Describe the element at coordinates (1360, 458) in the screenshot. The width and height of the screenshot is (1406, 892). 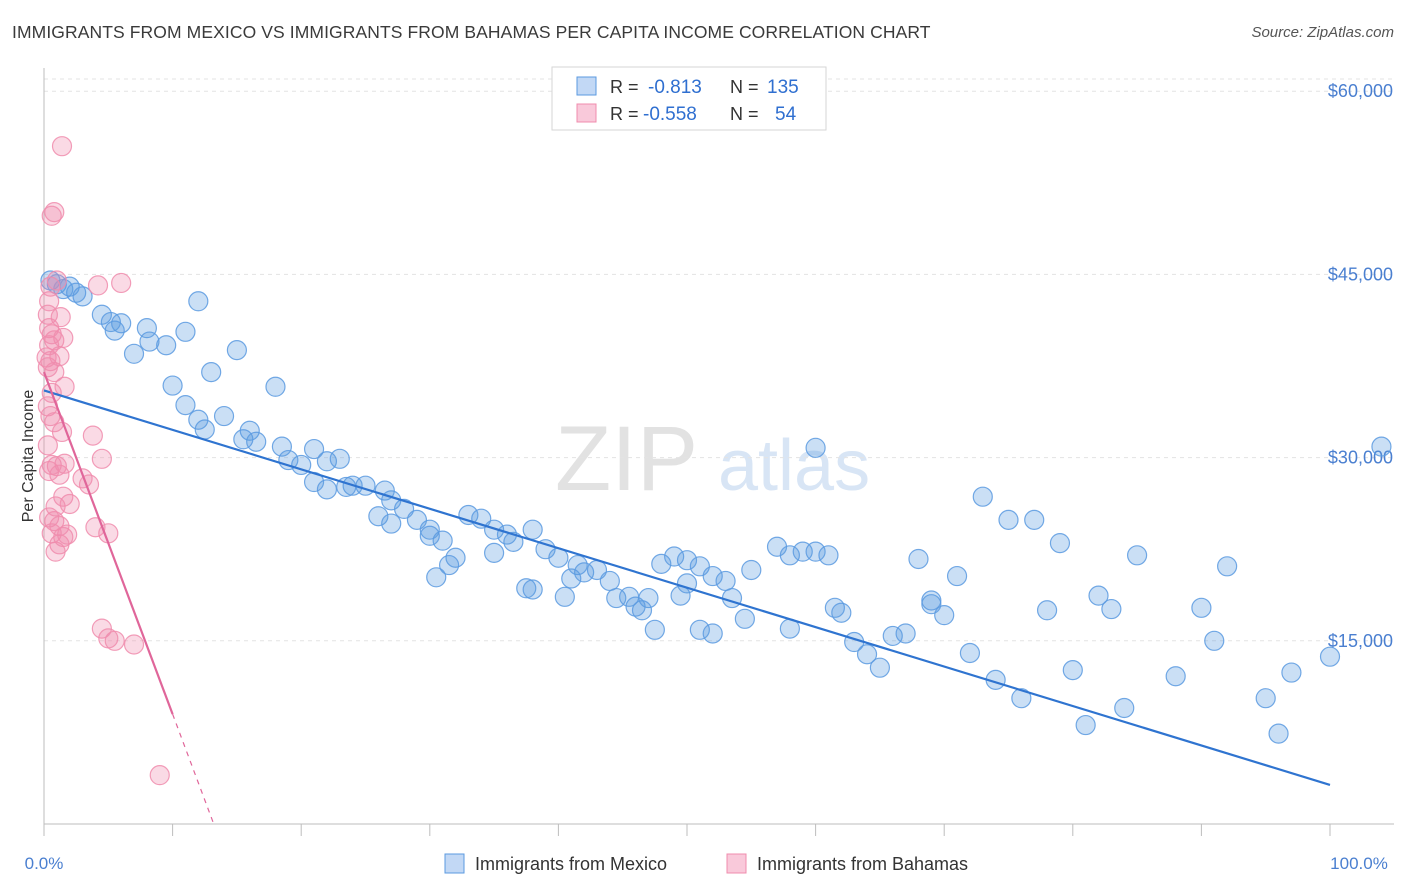
I see `y-tick-label-30000: $30,000` at that location.